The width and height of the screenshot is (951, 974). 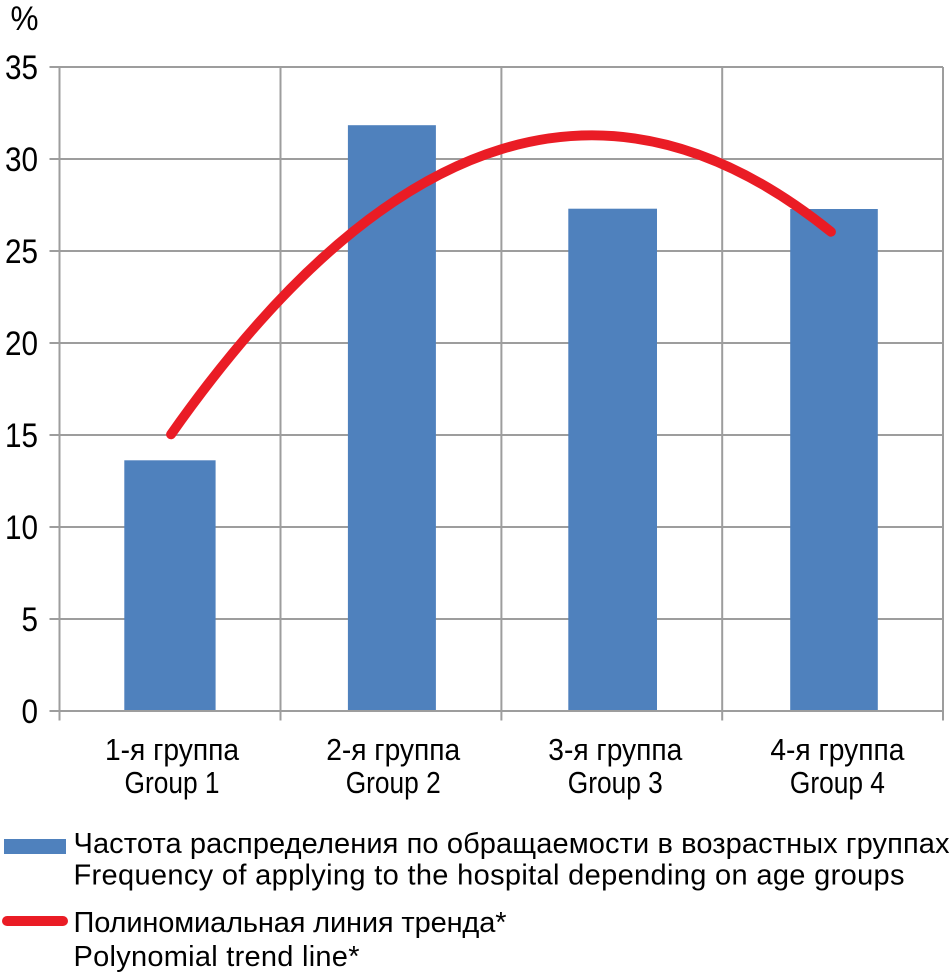 I want to click on svg-text: 15, so click(x=21, y=436).